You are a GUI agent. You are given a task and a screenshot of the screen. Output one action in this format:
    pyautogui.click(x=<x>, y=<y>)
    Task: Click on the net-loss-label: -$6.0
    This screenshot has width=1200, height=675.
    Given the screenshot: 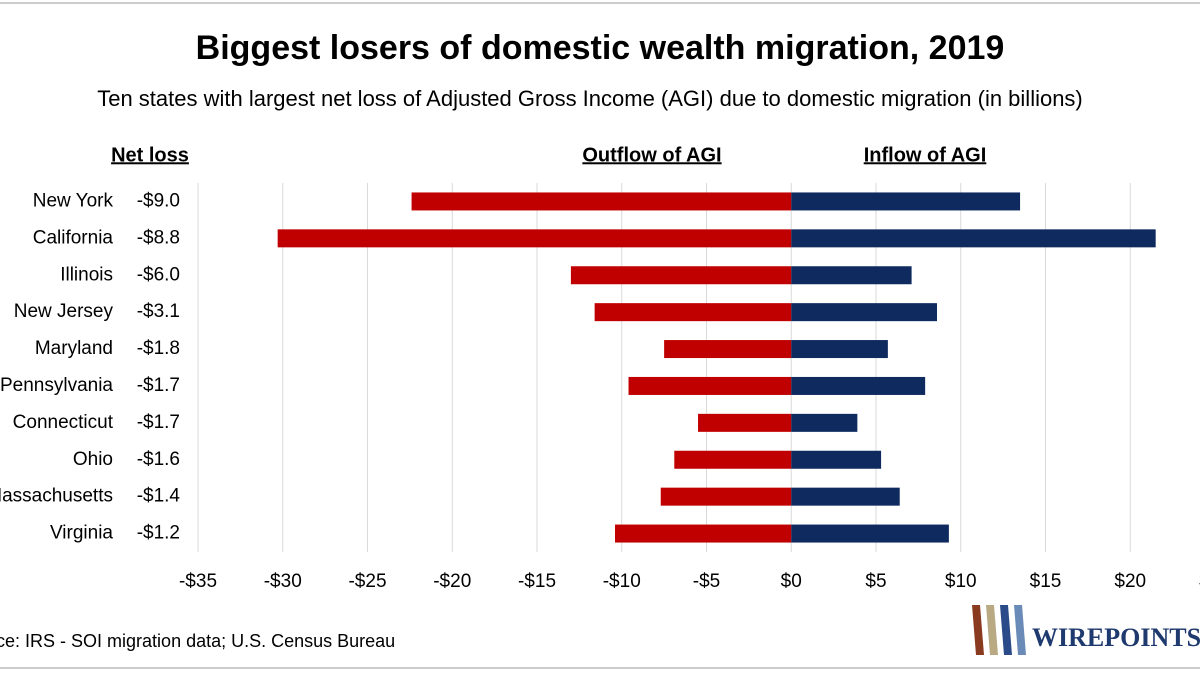 What is the action you would take?
    pyautogui.click(x=158, y=274)
    